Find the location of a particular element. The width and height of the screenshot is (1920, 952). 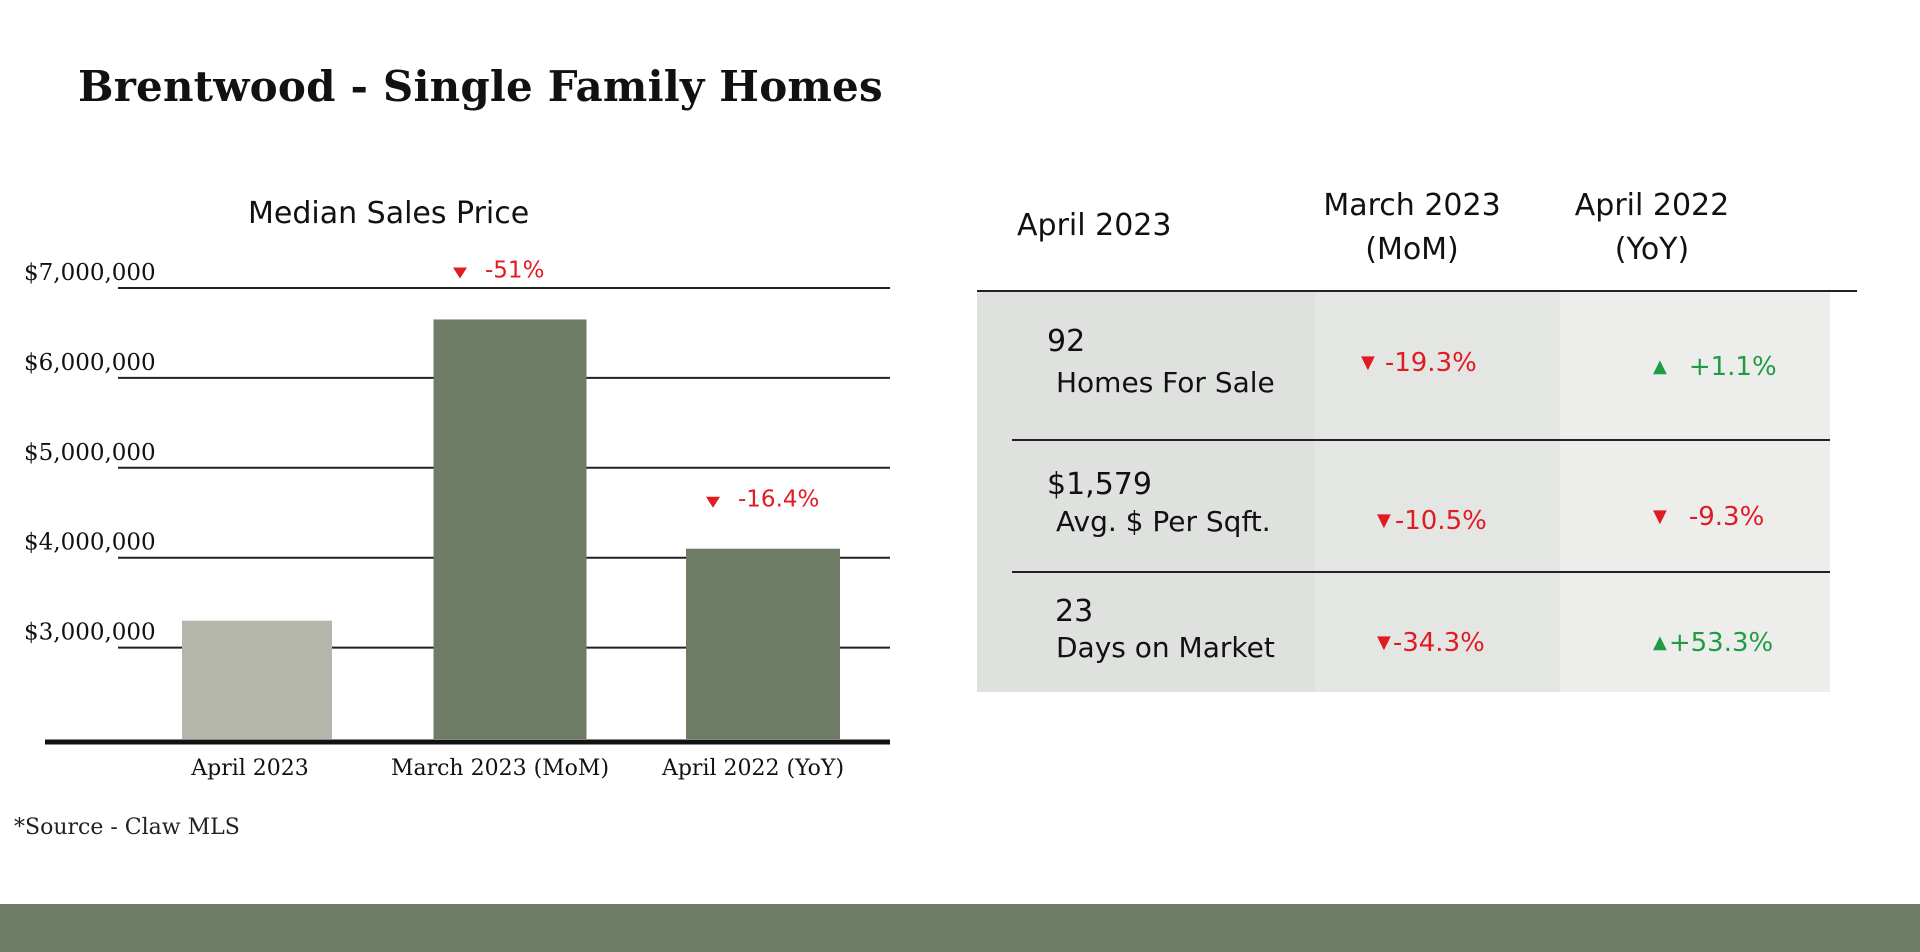

column-header-april-2023: April 2023 is located at coordinates (1127, 226).